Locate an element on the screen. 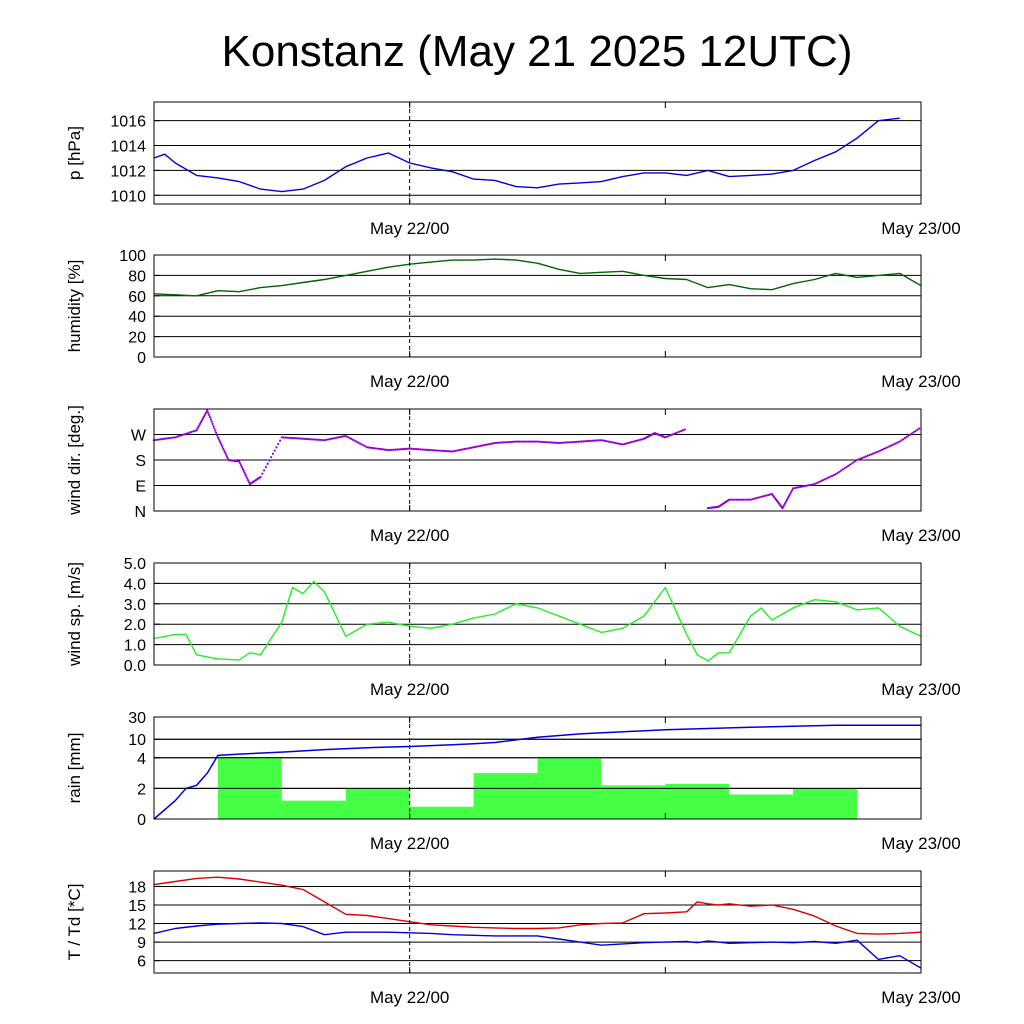  y-tick-label: W is located at coordinates (139, 436).